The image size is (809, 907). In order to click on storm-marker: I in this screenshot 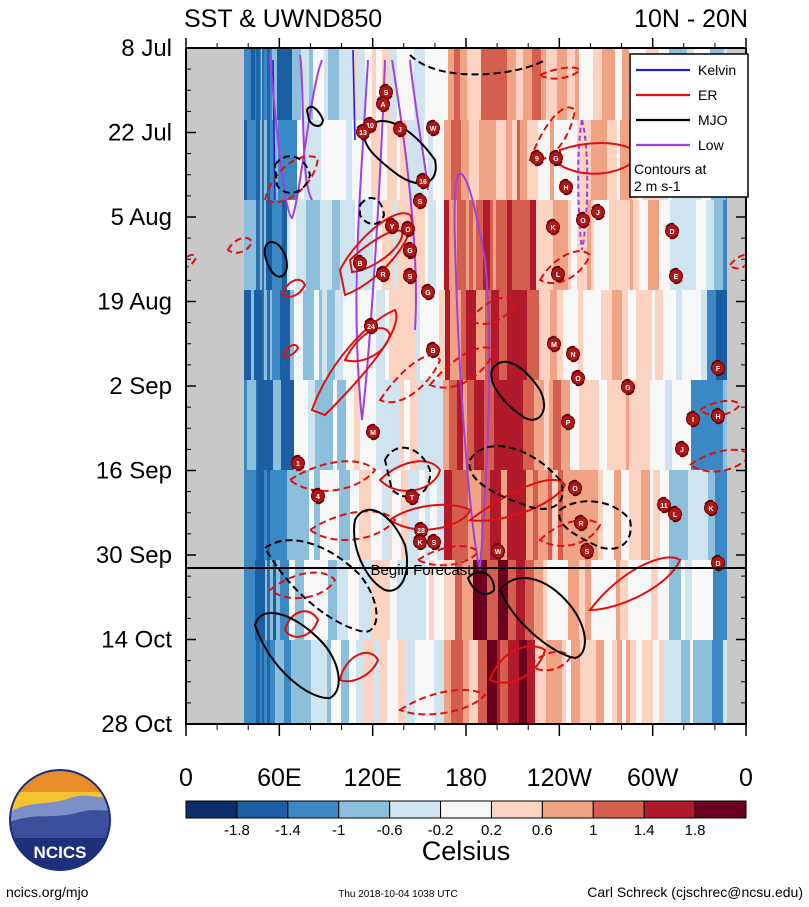, I will do `click(693, 419)`.